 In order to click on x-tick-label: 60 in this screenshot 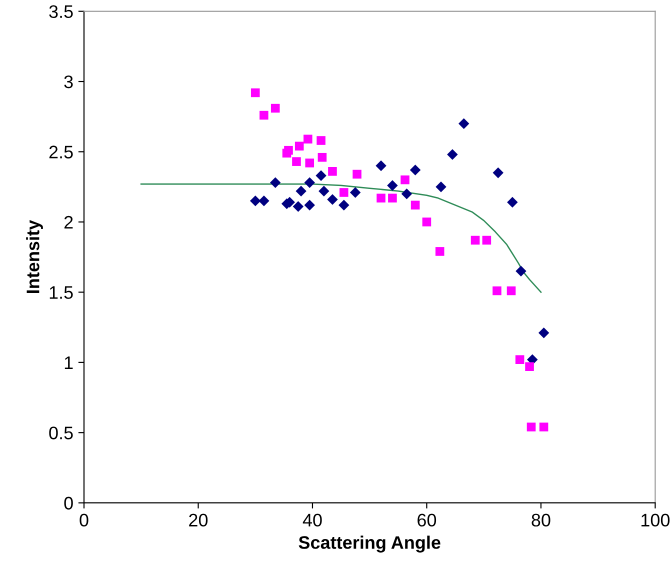, I will do `click(427, 520)`.